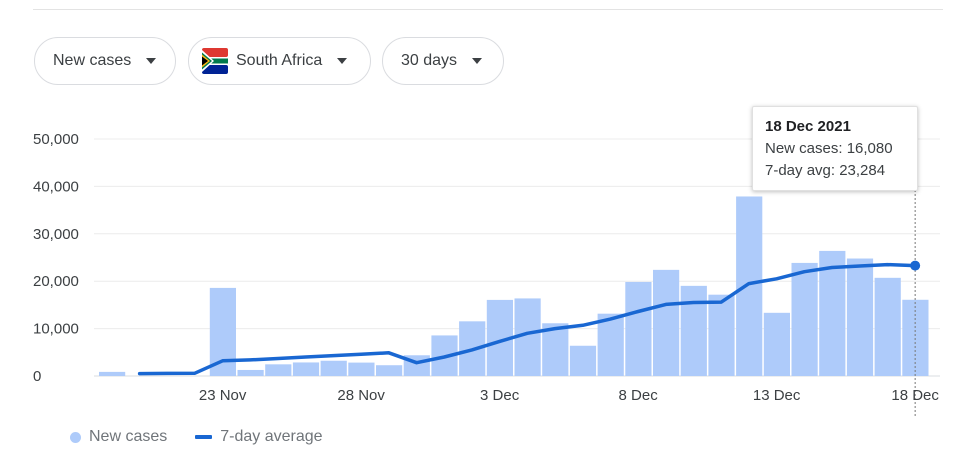 The image size is (975, 463). I want to click on y-tick-label: 10,000, so click(56, 329).